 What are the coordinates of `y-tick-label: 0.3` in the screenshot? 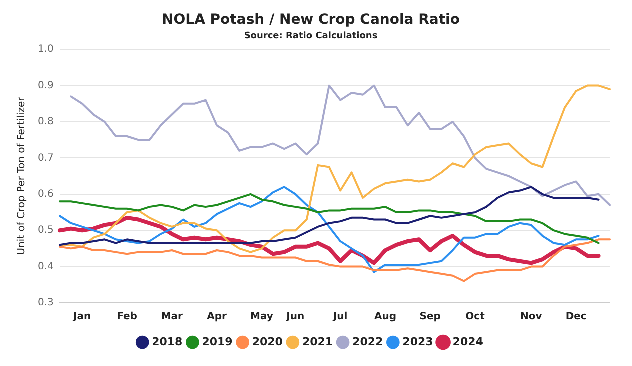 It's located at (46, 303).